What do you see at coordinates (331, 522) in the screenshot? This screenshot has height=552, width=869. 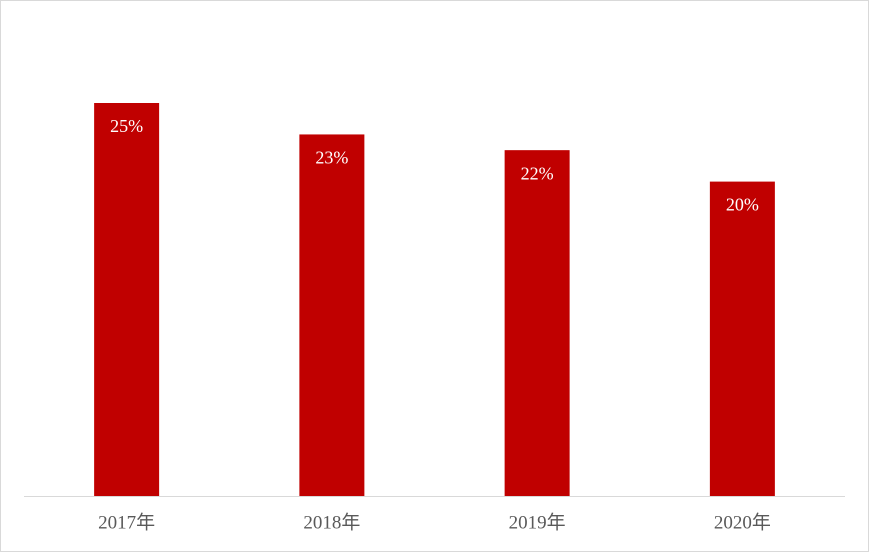 I see `x-tick-label: 2018年` at bounding box center [331, 522].